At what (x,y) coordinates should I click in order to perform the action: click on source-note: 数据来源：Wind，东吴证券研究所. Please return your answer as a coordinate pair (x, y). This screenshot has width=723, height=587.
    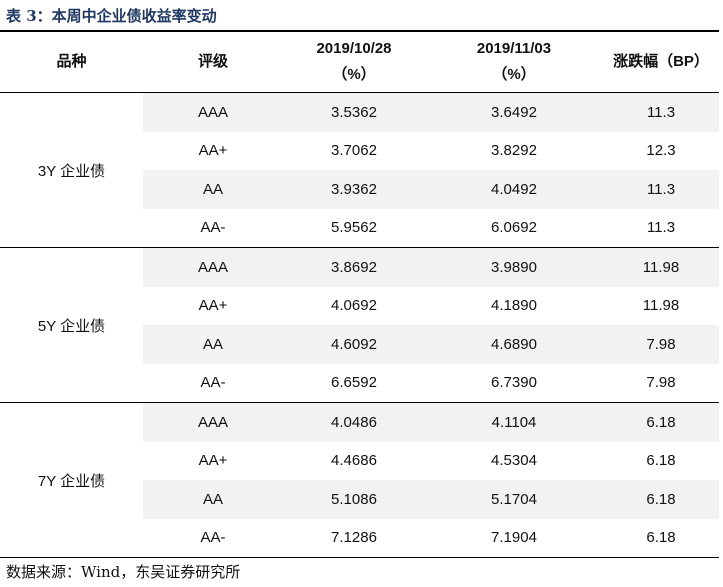
    Looking at the image, I should click on (123, 572).